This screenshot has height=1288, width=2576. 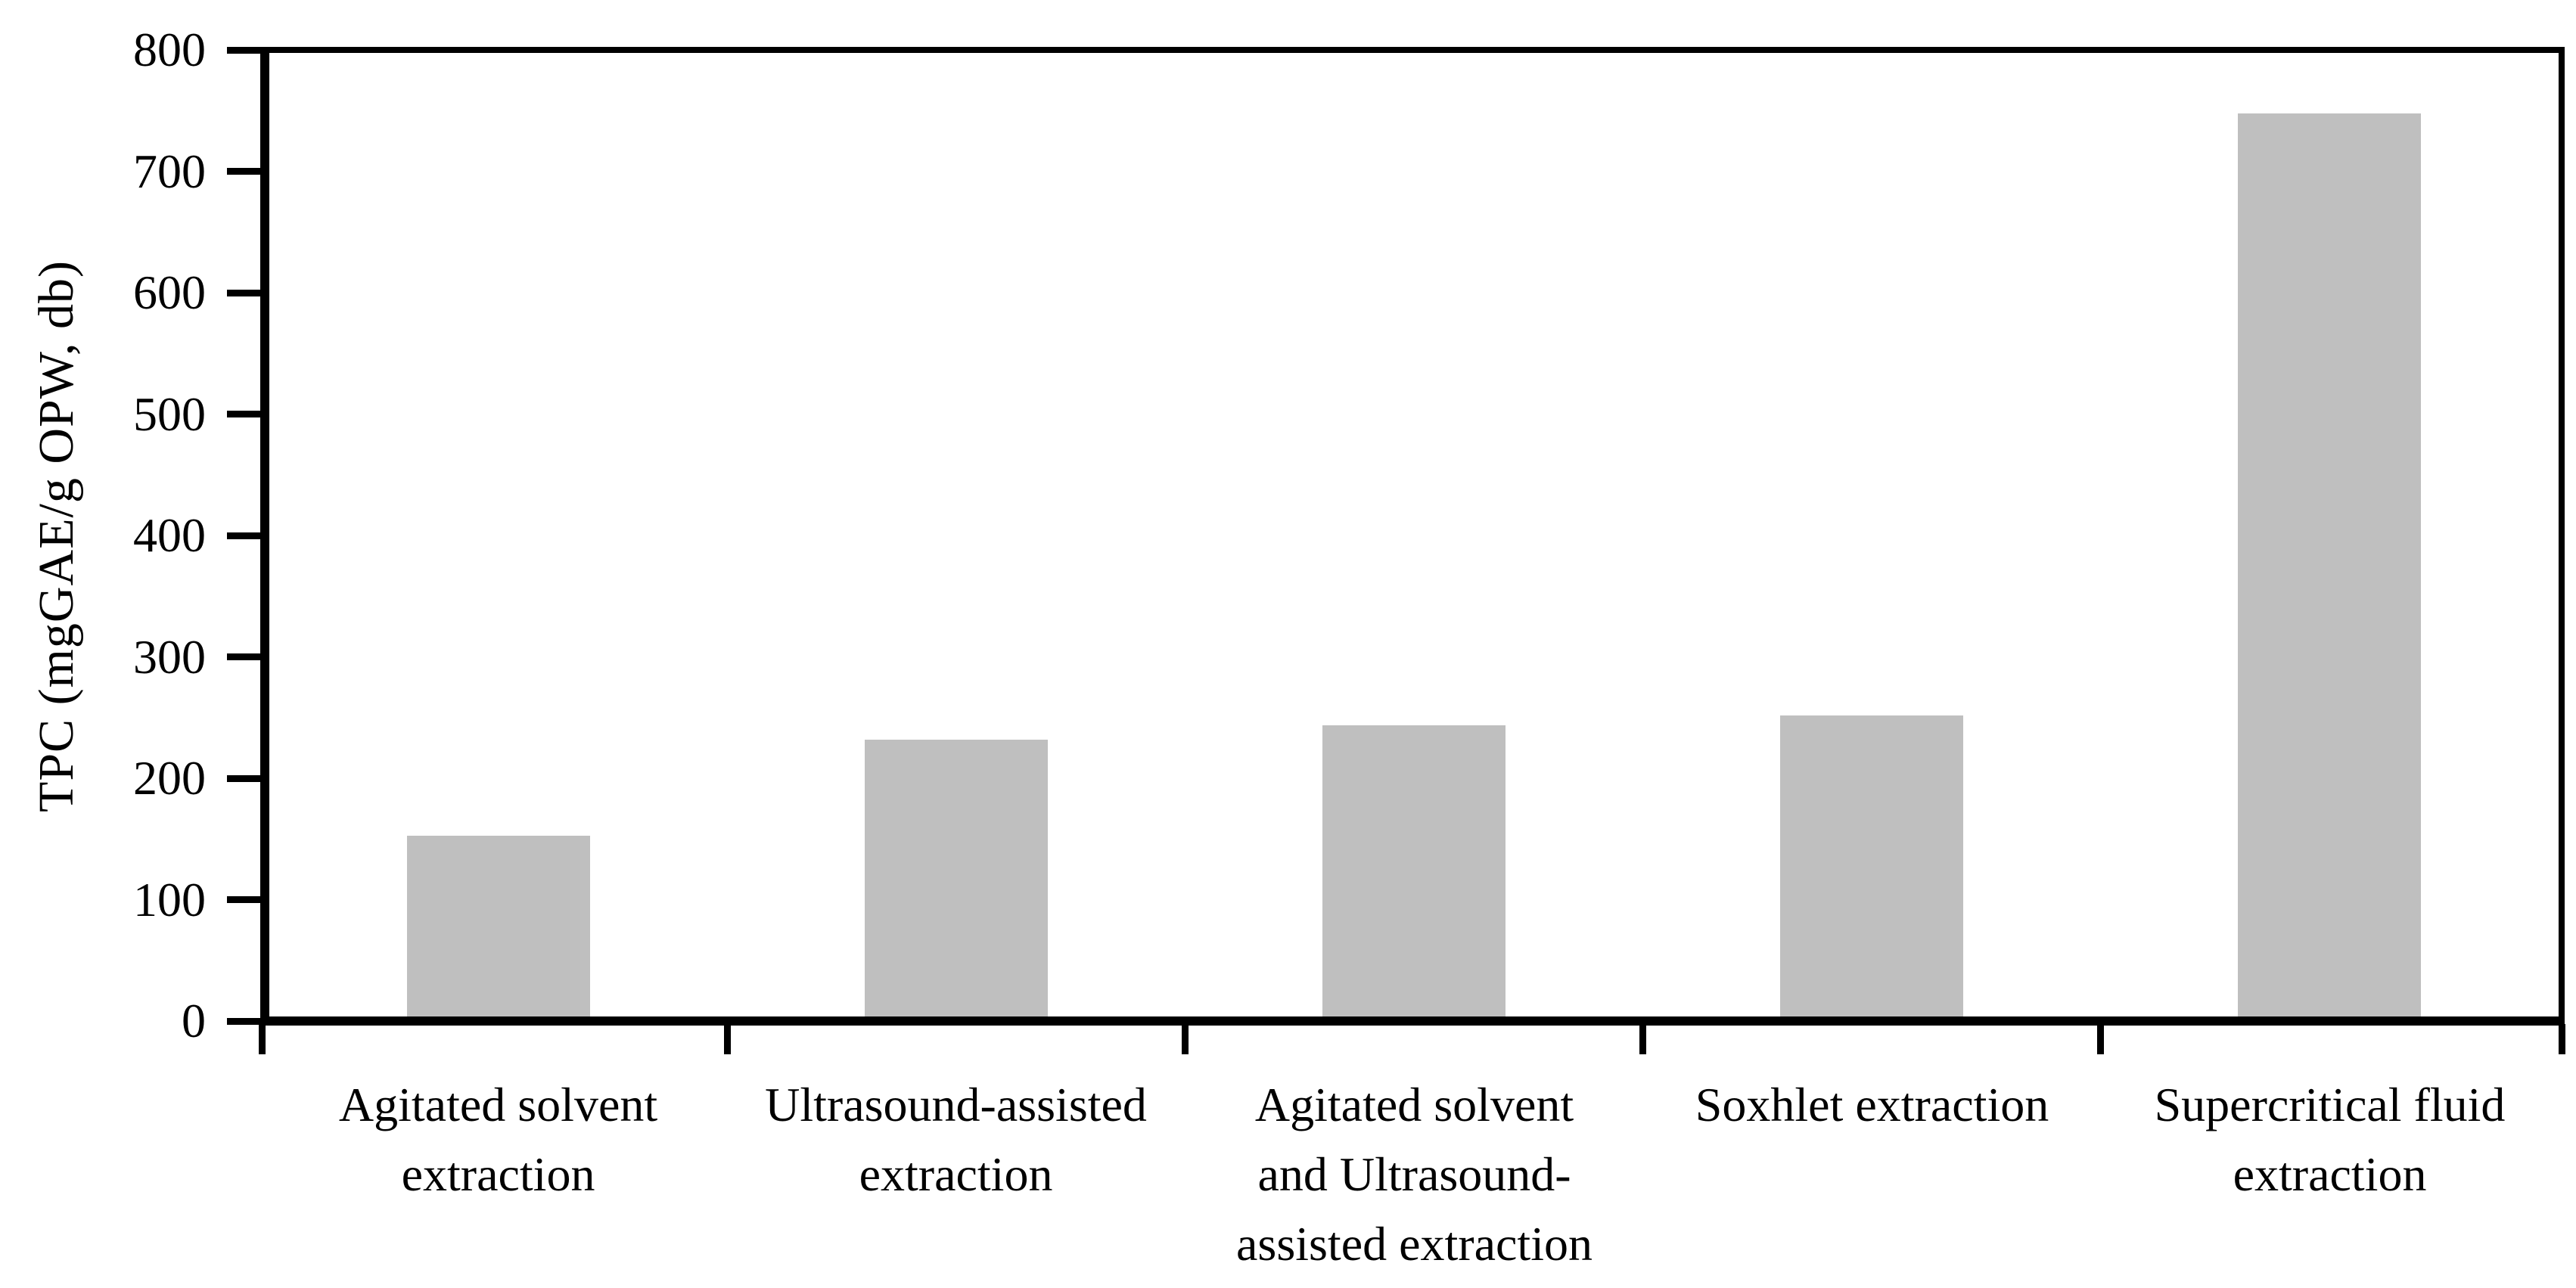 What do you see at coordinates (2330, 1139) in the screenshot?
I see `x-category-label: Supercritical fluid extraction` at bounding box center [2330, 1139].